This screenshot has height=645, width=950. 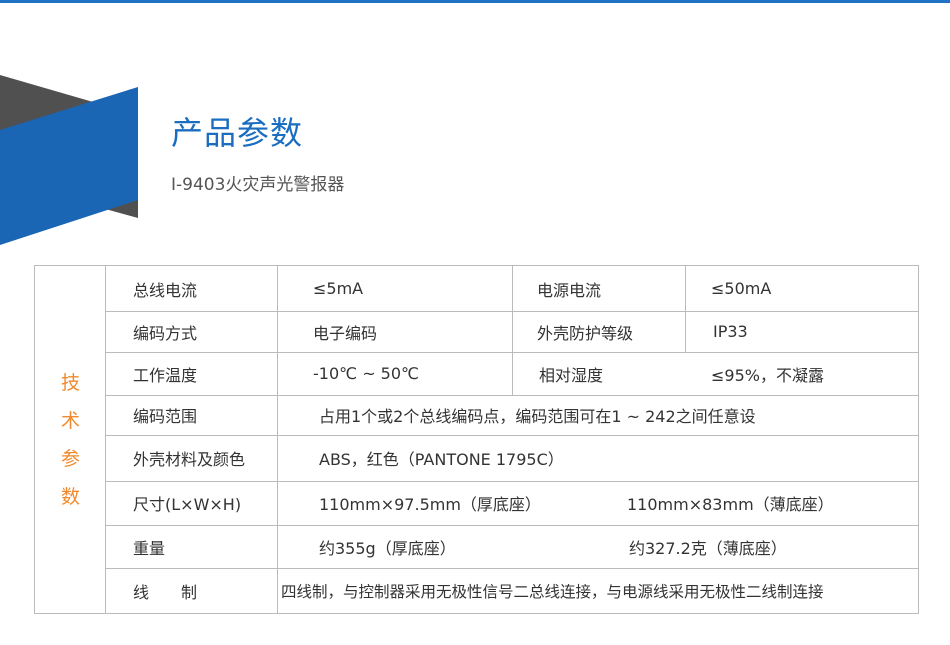 I want to click on decorative-banner-shape, so click(x=69, y=160).